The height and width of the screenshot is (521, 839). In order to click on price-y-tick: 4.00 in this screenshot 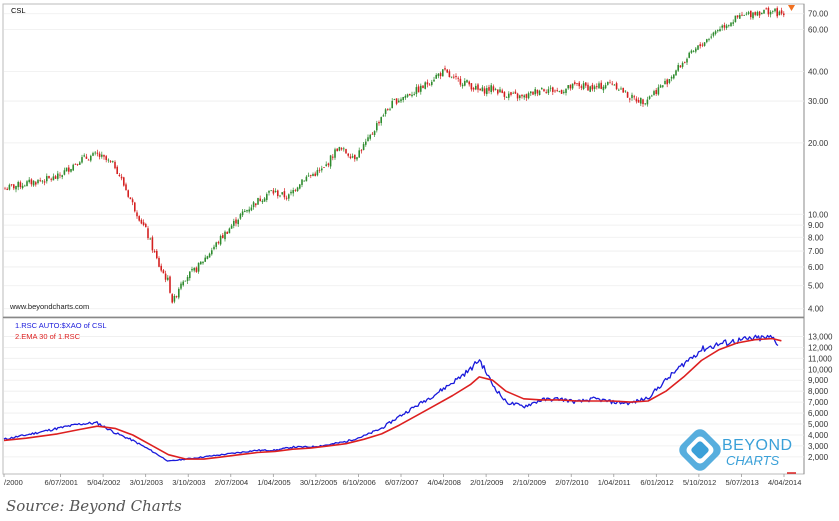, I will do `click(816, 309)`.